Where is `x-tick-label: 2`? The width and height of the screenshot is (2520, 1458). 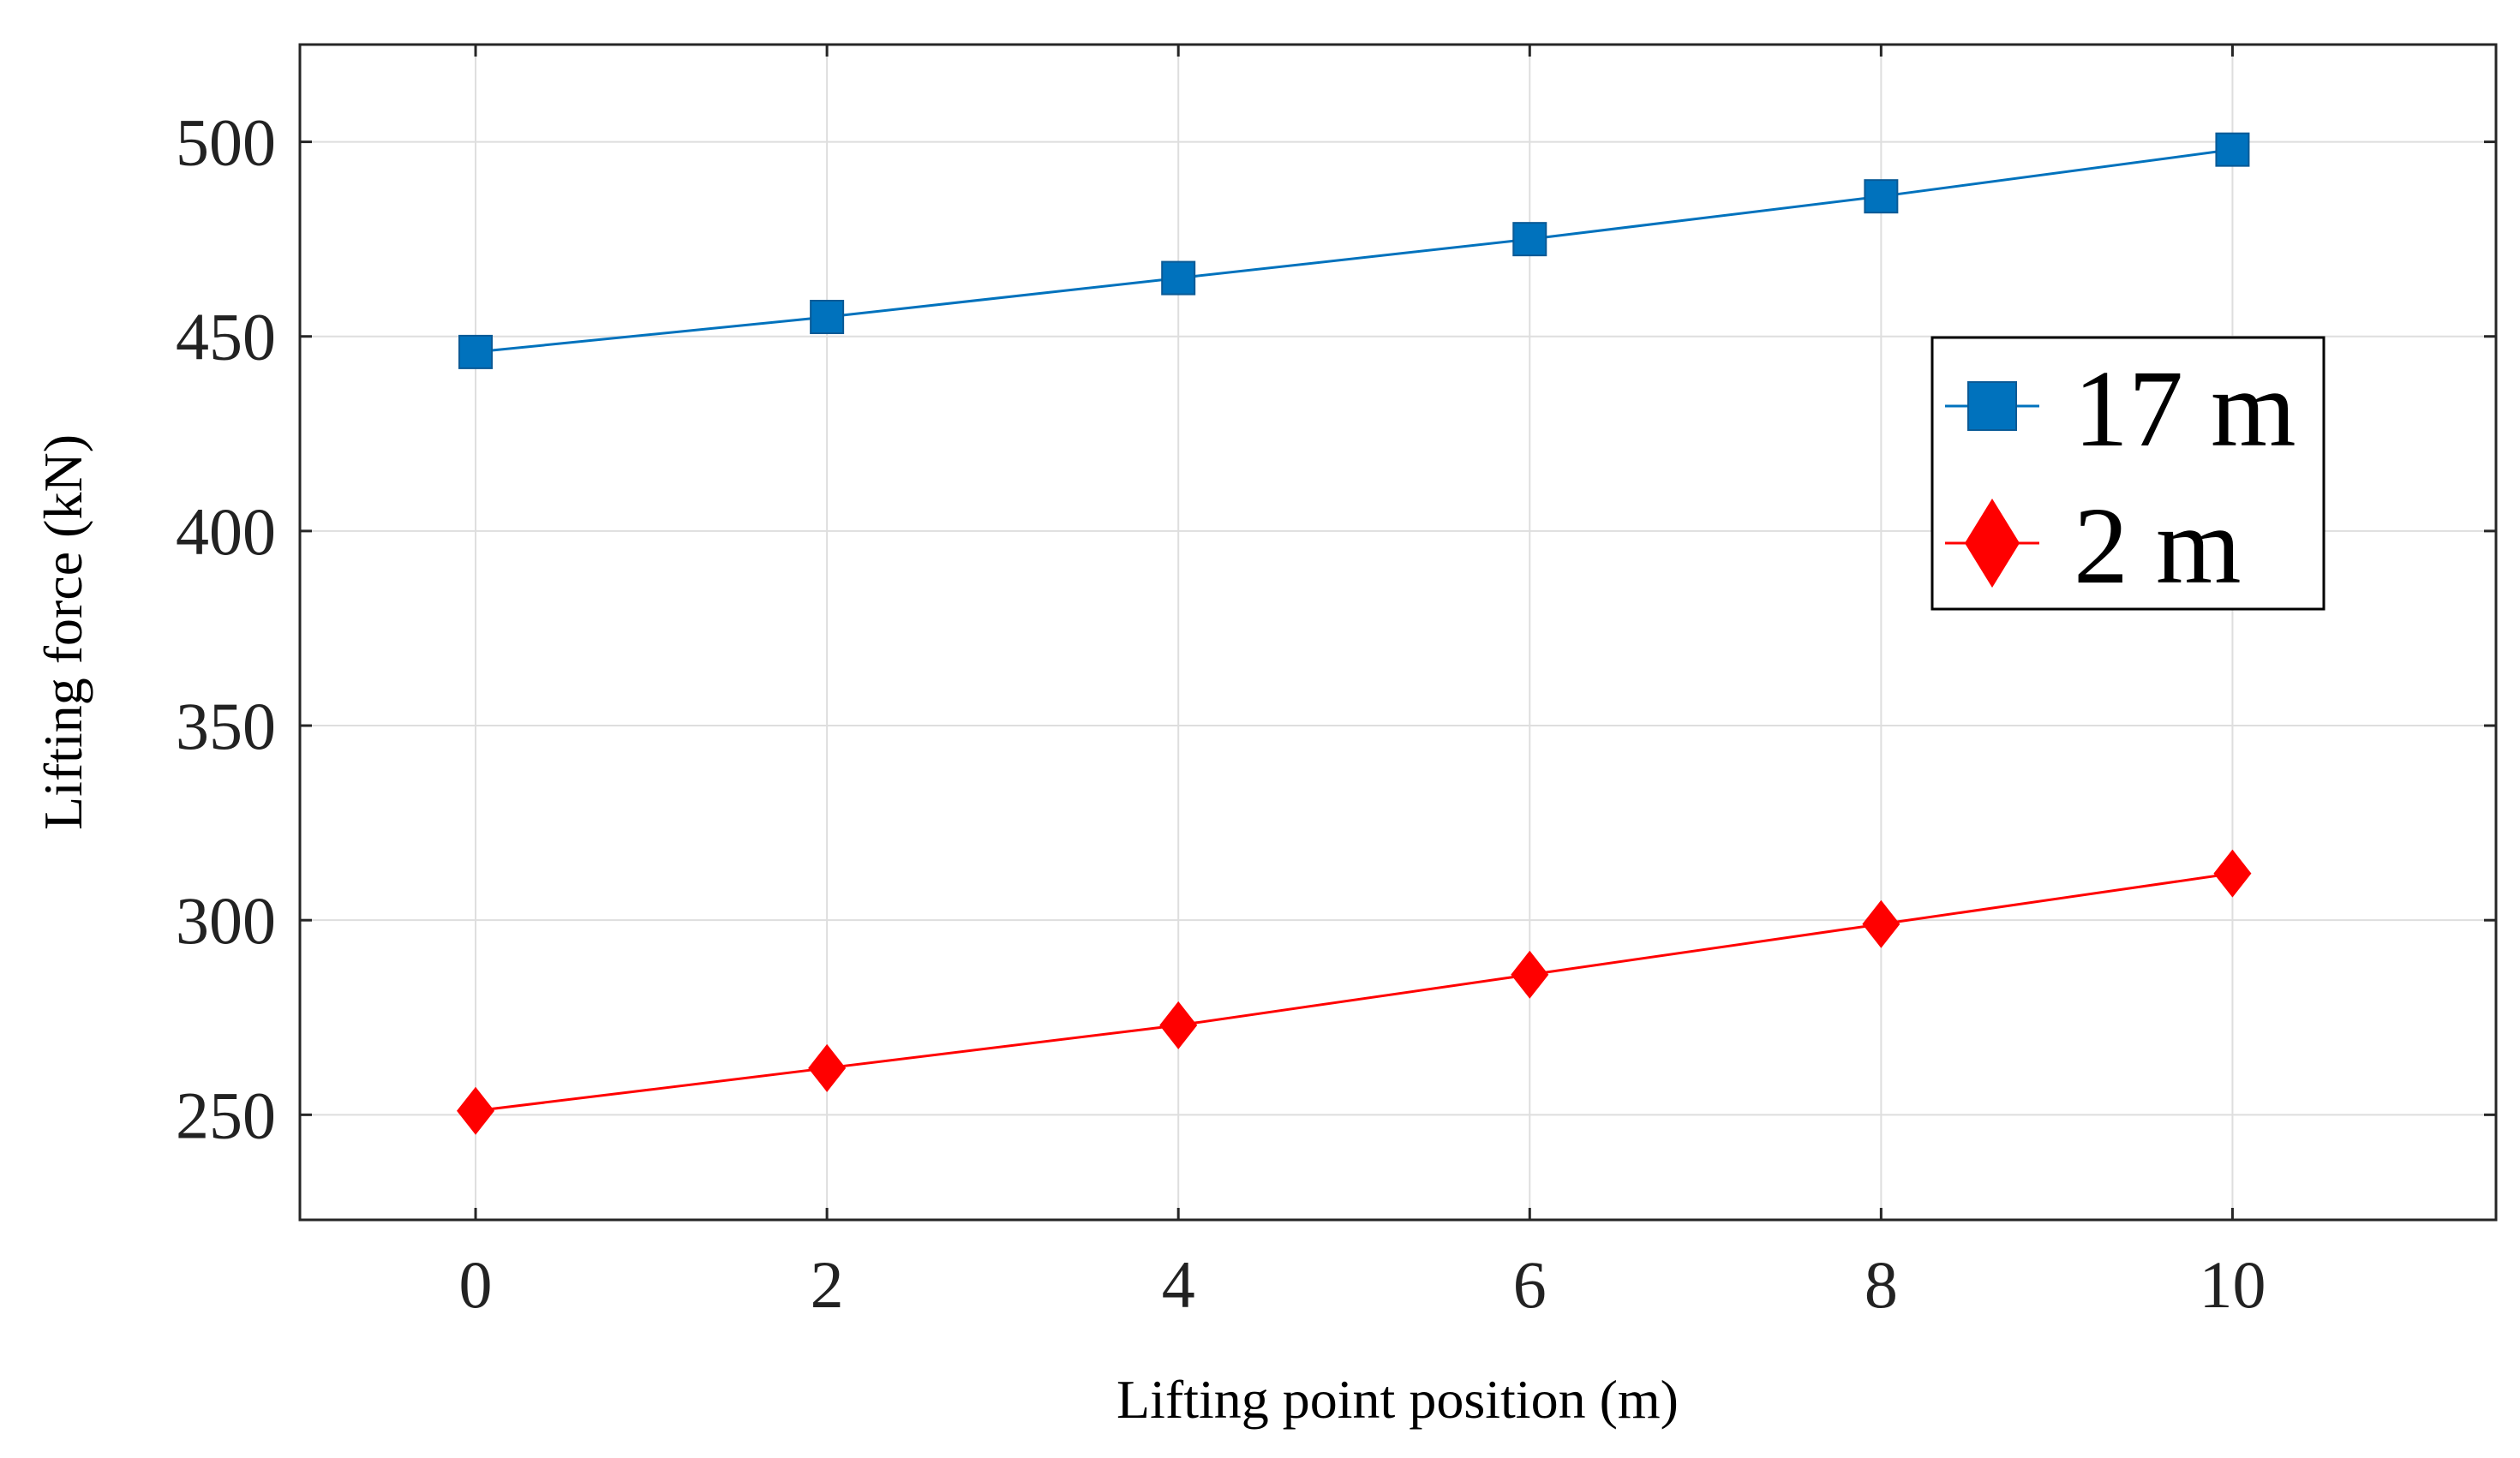 x-tick-label: 2 is located at coordinates (828, 1285).